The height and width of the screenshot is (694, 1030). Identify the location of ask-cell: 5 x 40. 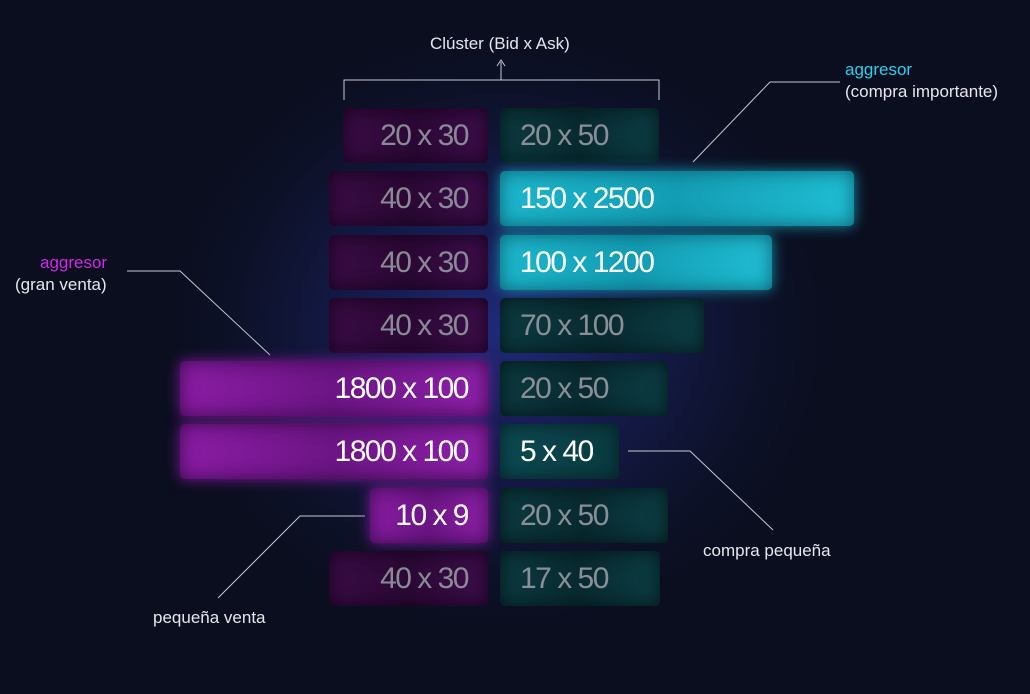
(559, 451).